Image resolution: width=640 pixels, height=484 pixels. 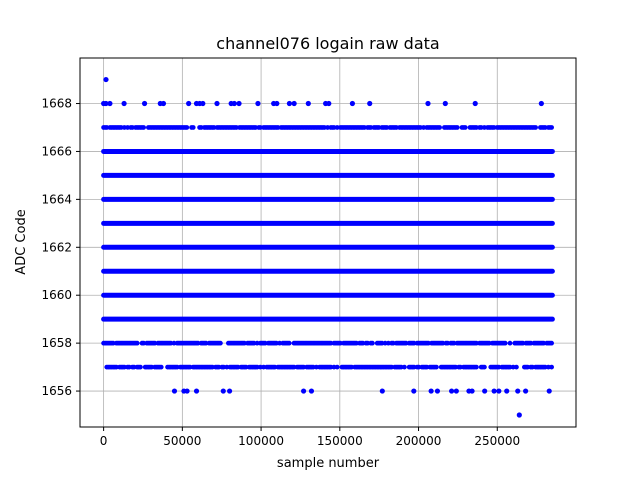 What do you see at coordinates (497, 441) in the screenshot?
I see `x-tick-label: 250000` at bounding box center [497, 441].